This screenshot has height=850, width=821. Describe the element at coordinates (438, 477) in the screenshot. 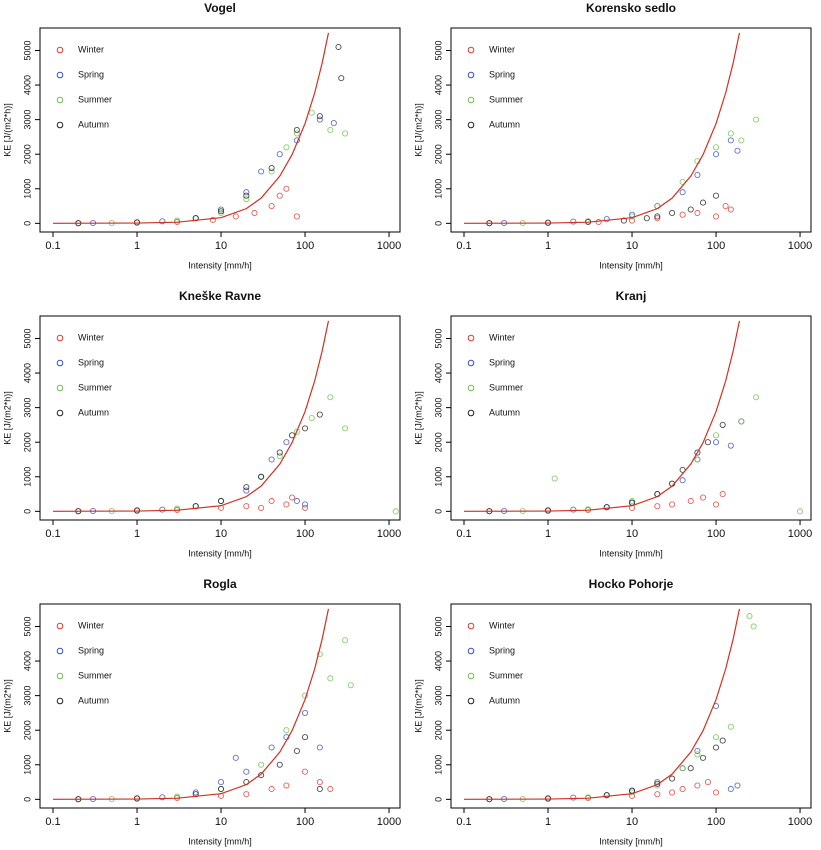

I see `y-tick-label: 1000` at that location.